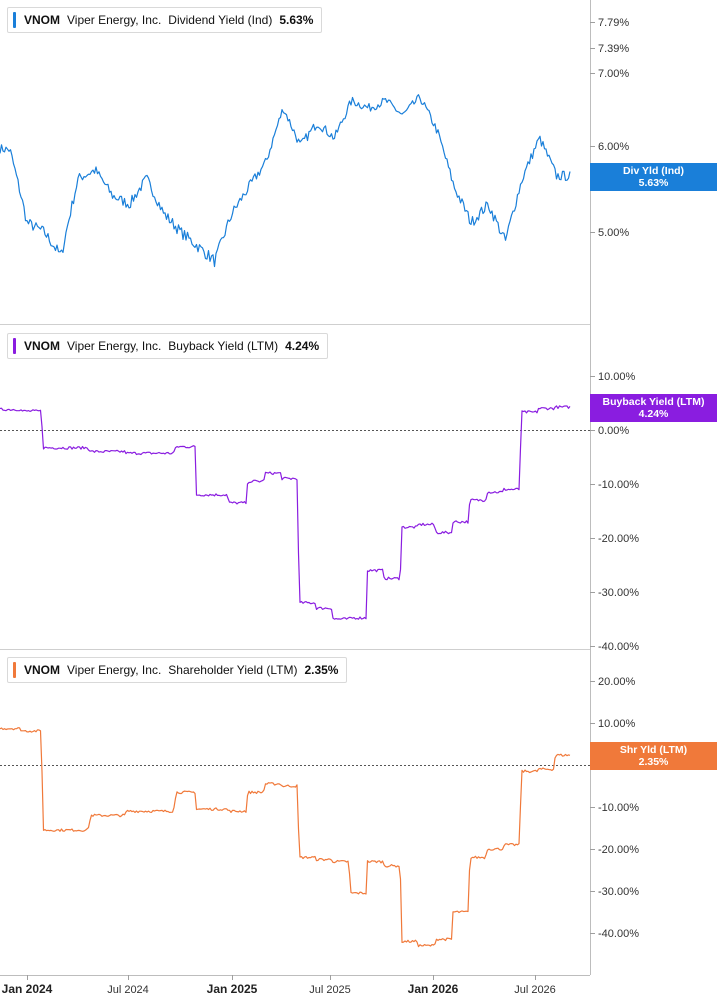 The width and height of the screenshot is (717, 1005). Describe the element at coordinates (330, 990) in the screenshot. I see `x-tick-label: Jul 2025` at that location.